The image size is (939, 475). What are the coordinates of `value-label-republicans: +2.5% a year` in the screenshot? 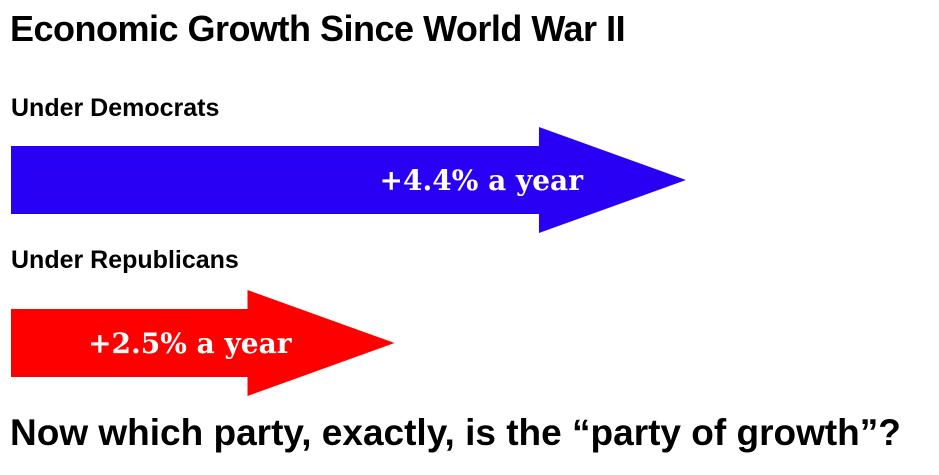 It's located at (190, 343).